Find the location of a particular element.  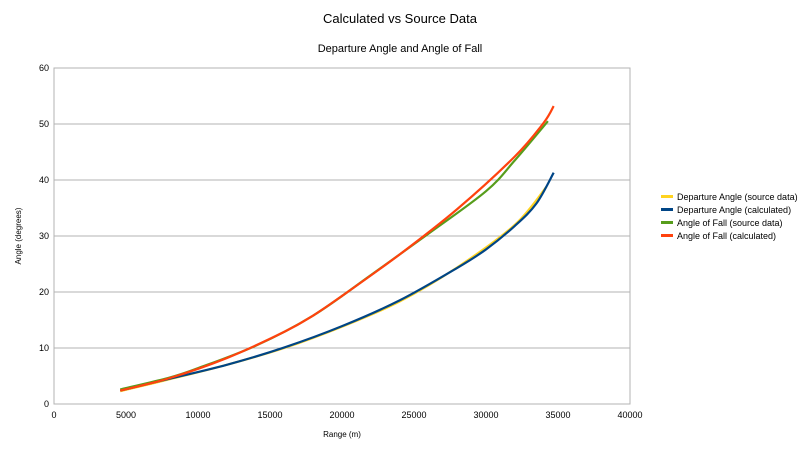

y-axis-label: Angle (degrees) is located at coordinates (18, 235).